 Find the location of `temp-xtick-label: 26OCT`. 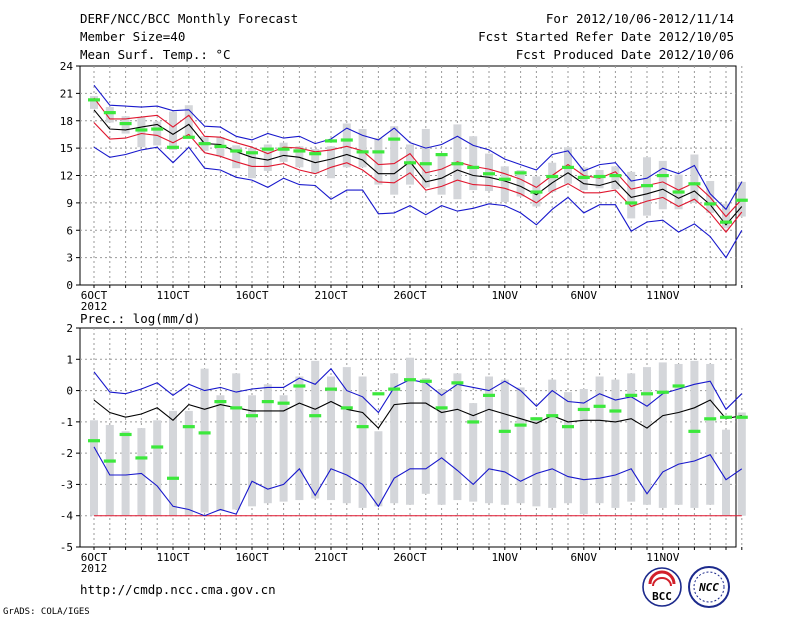

temp-xtick-label: 26OCT is located at coordinates (409, 295).